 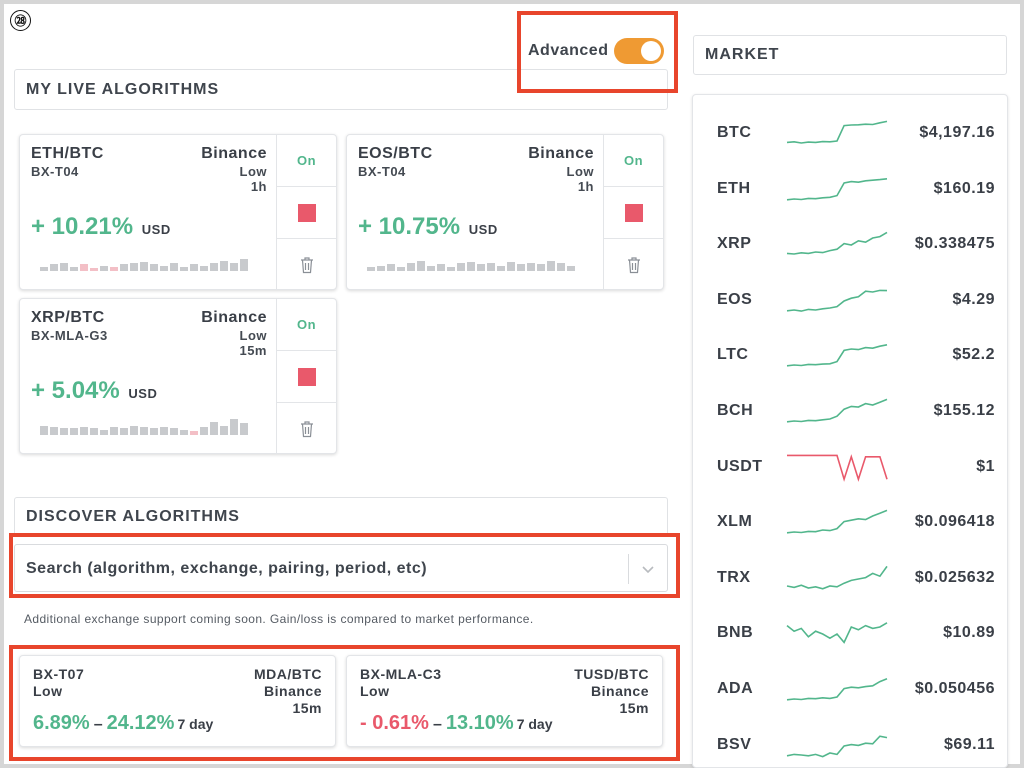 I want to click on advanced-label: Advanced, so click(x=568, y=50).